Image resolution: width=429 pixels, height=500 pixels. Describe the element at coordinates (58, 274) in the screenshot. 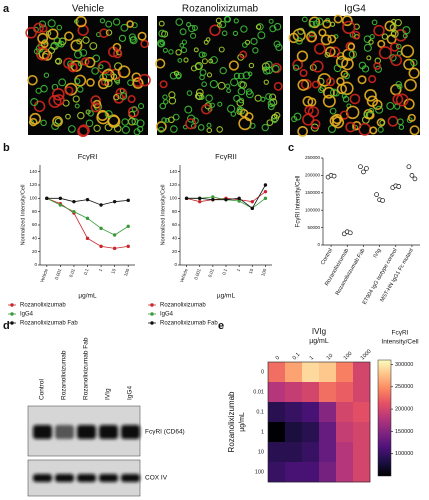

I see `x-tick-label: 0.001` at that location.